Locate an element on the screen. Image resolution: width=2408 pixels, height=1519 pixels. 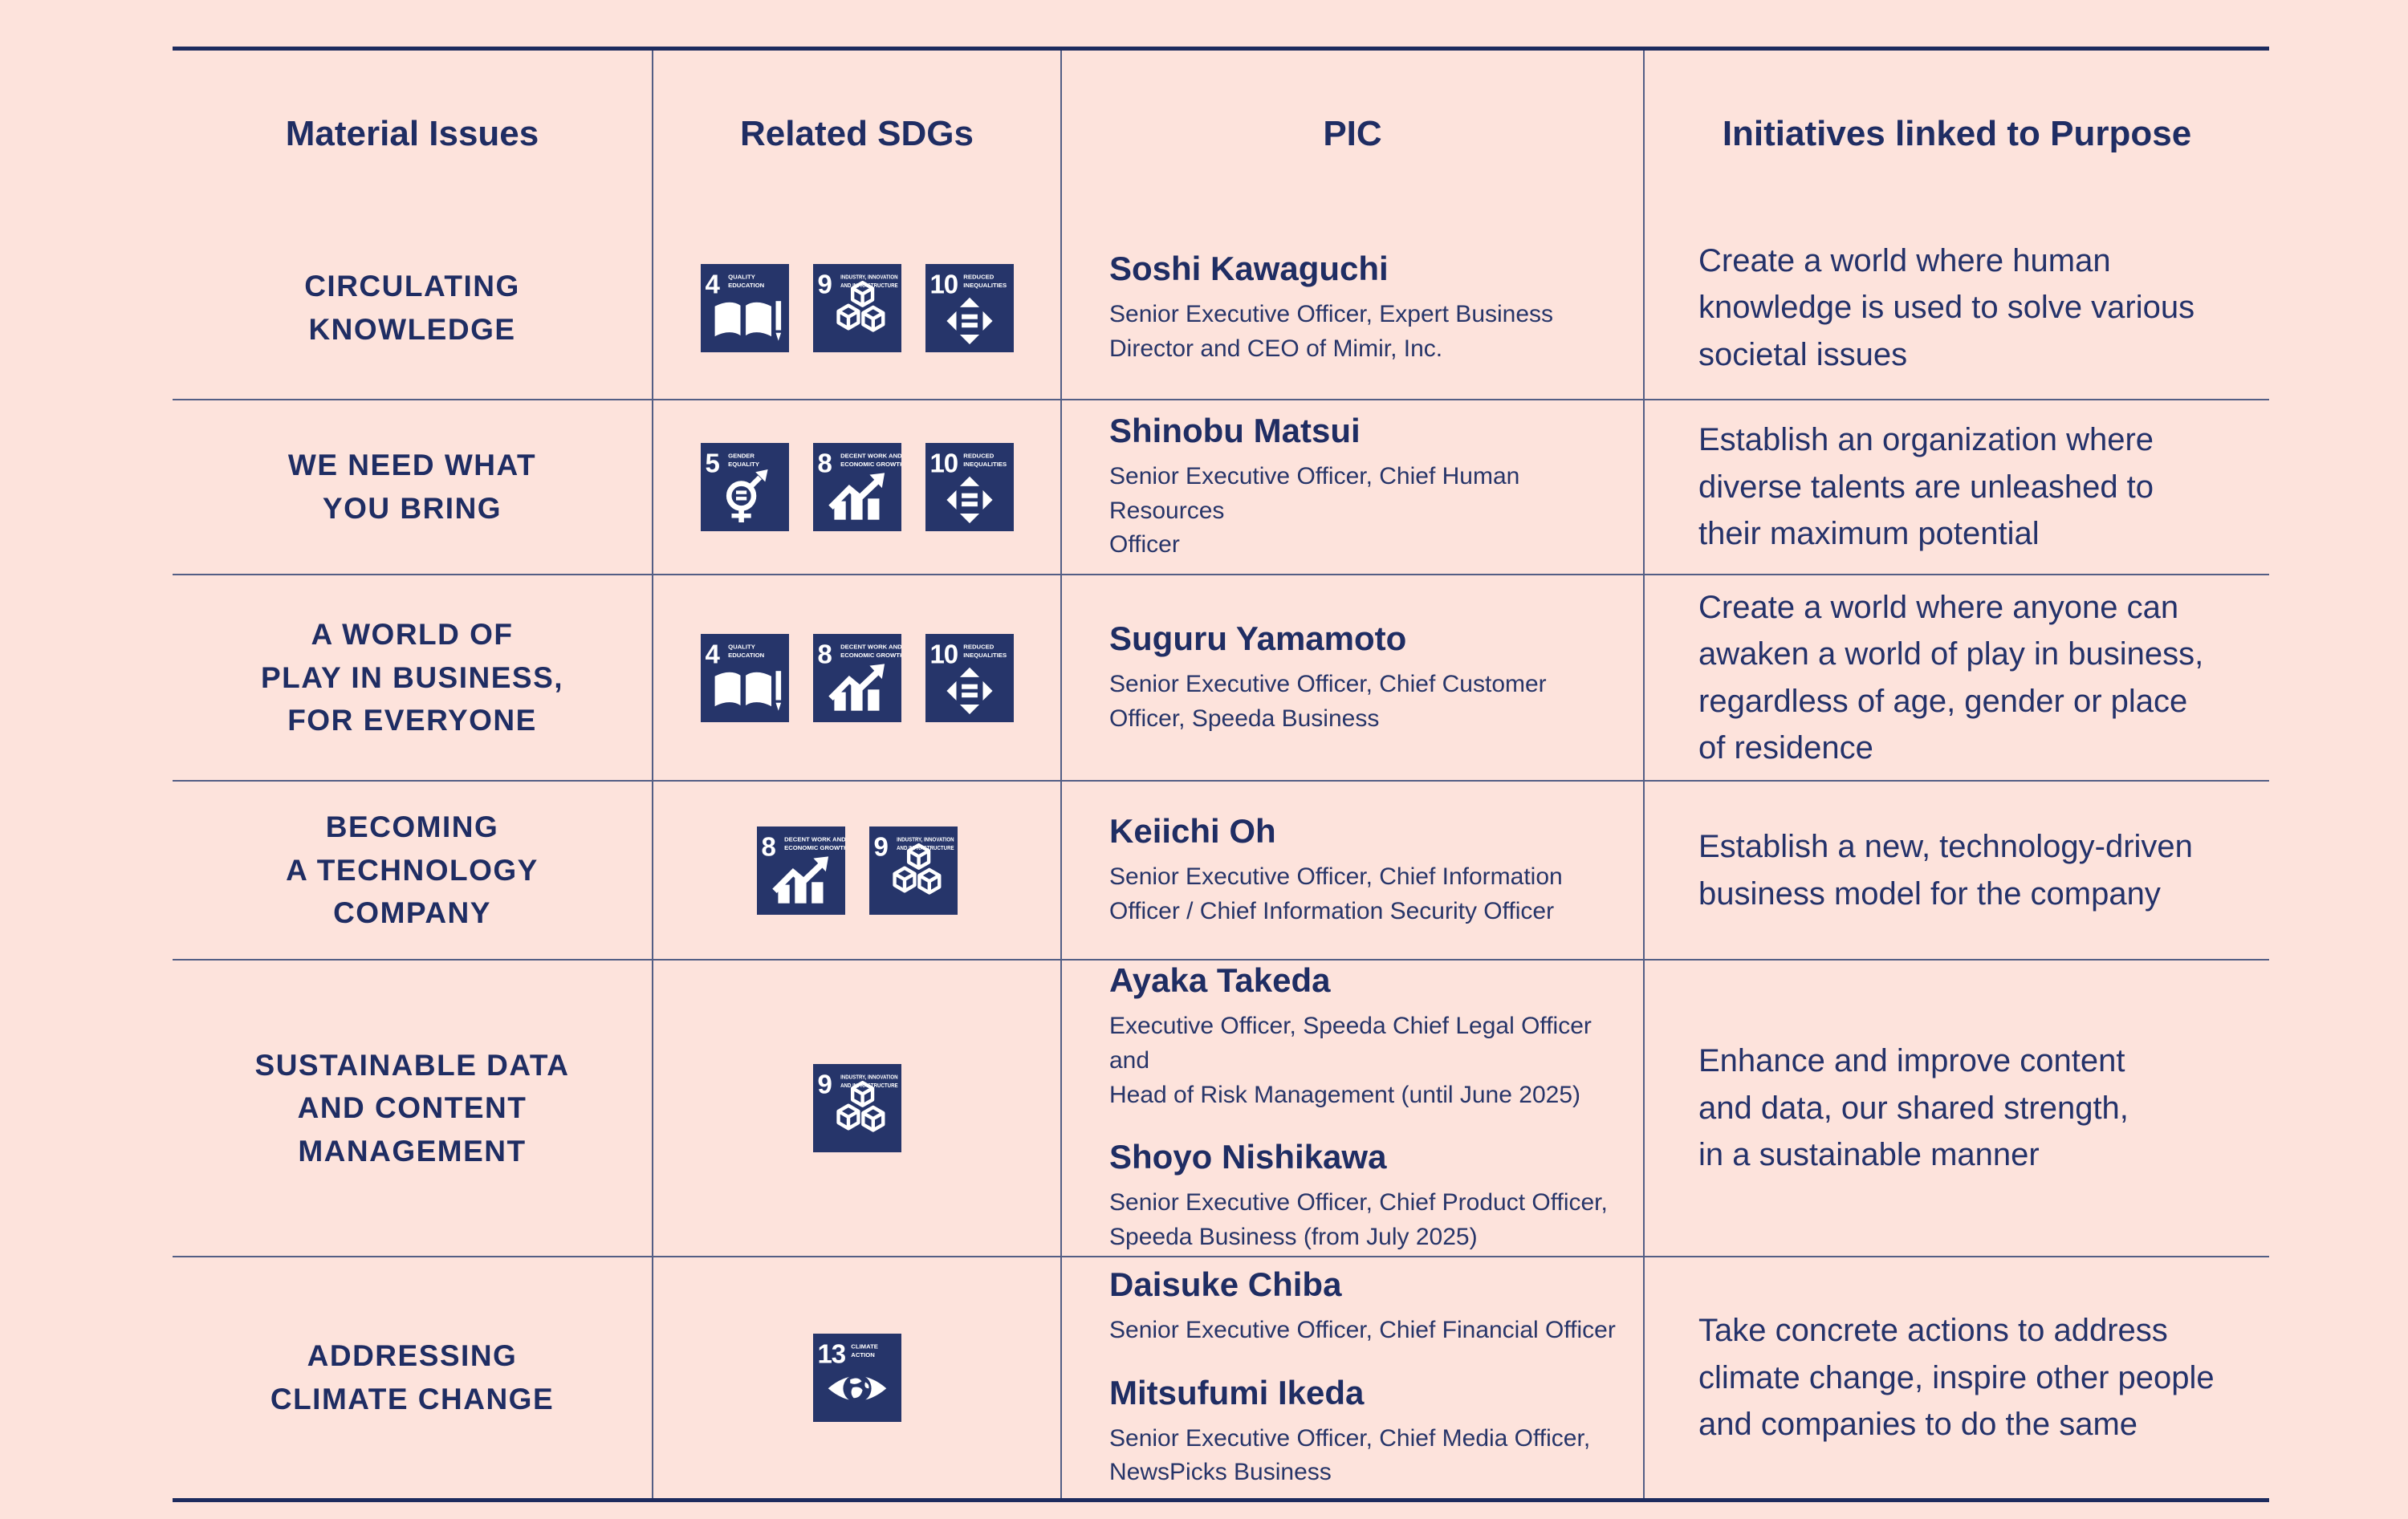
initiative-text-line: societal issues is located at coordinates (1803, 354).